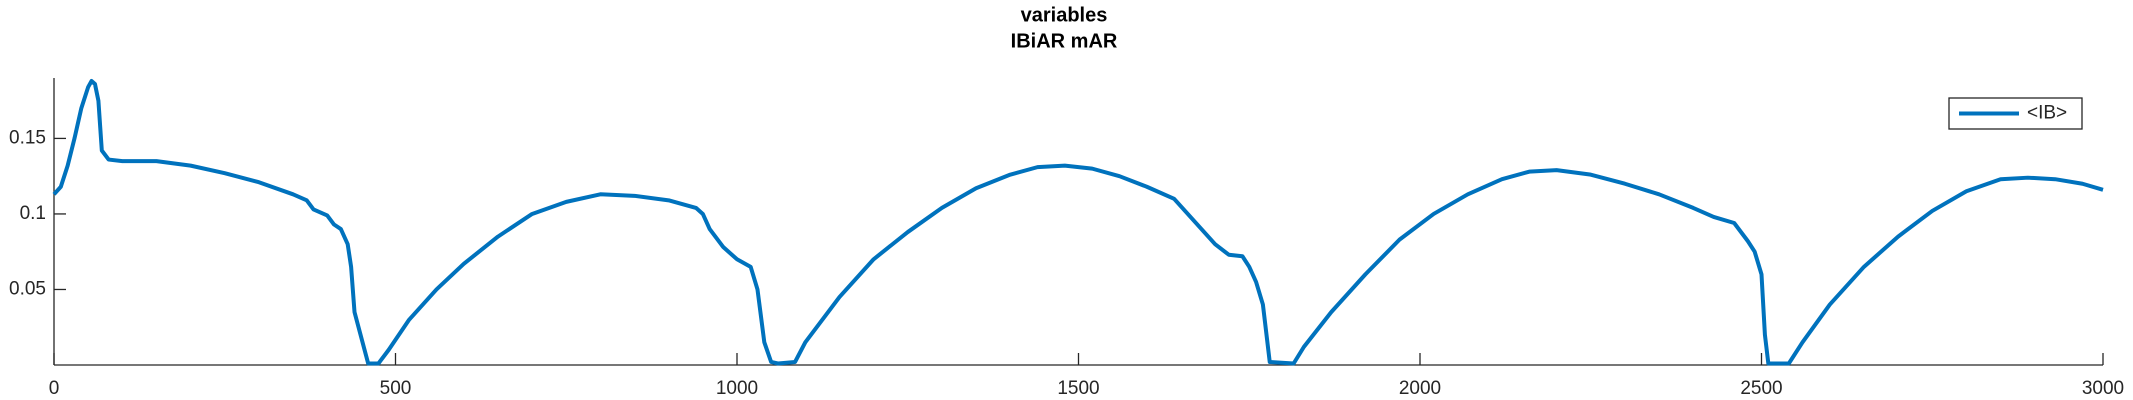 The height and width of the screenshot is (400, 2133). I want to click on x-tick-label: 0, so click(54, 388).